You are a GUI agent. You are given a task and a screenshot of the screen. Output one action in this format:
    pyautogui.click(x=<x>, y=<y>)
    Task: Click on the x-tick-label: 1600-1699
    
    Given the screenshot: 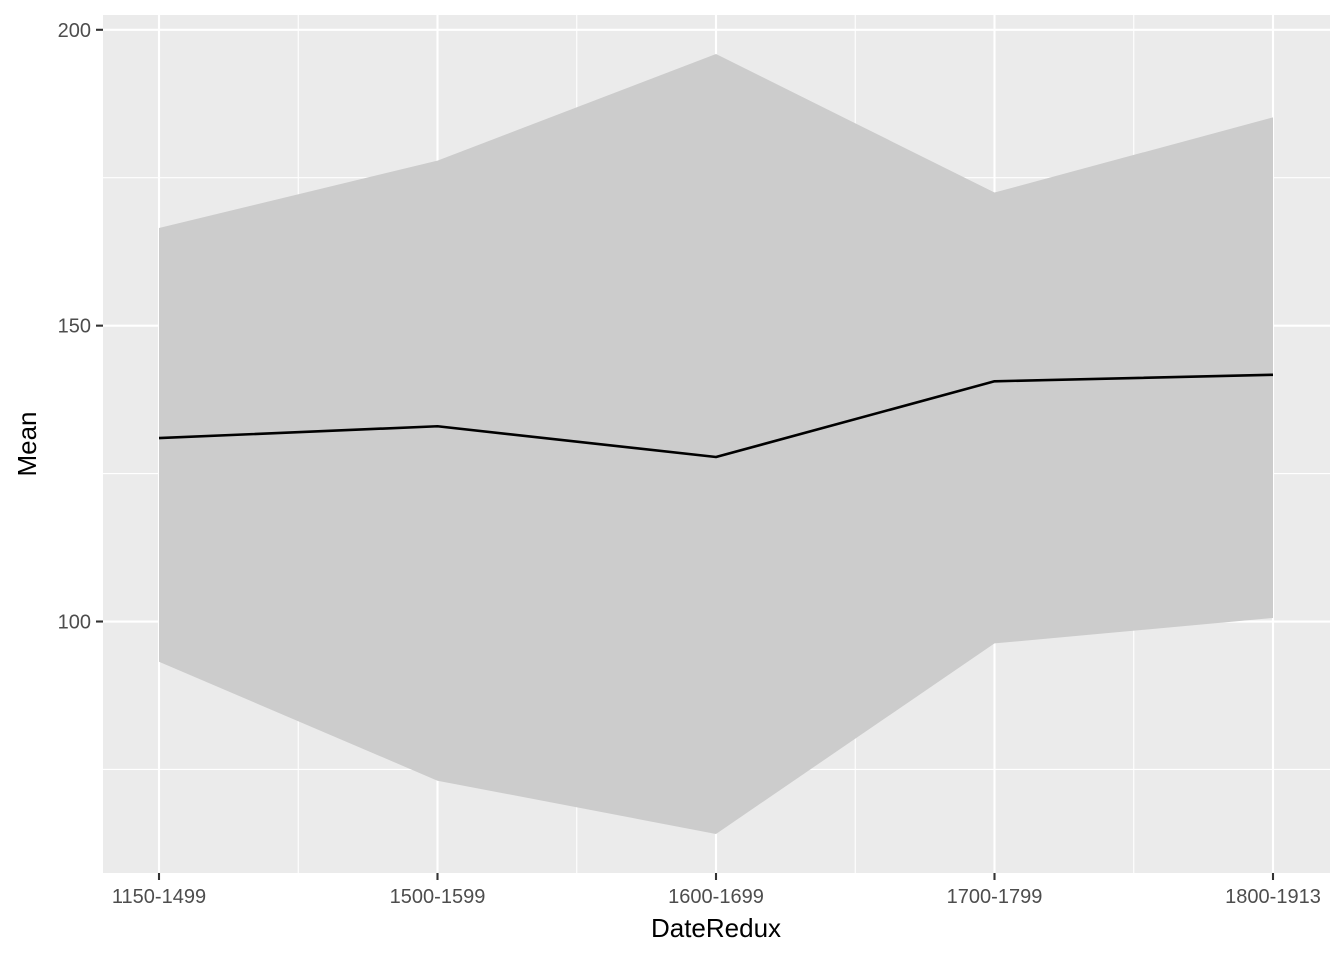 What is the action you would take?
    pyautogui.click(x=716, y=897)
    